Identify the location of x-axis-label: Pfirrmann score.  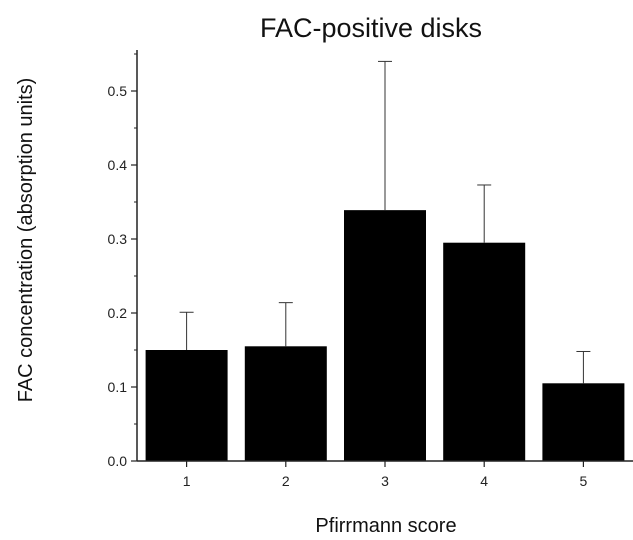
(385, 526).